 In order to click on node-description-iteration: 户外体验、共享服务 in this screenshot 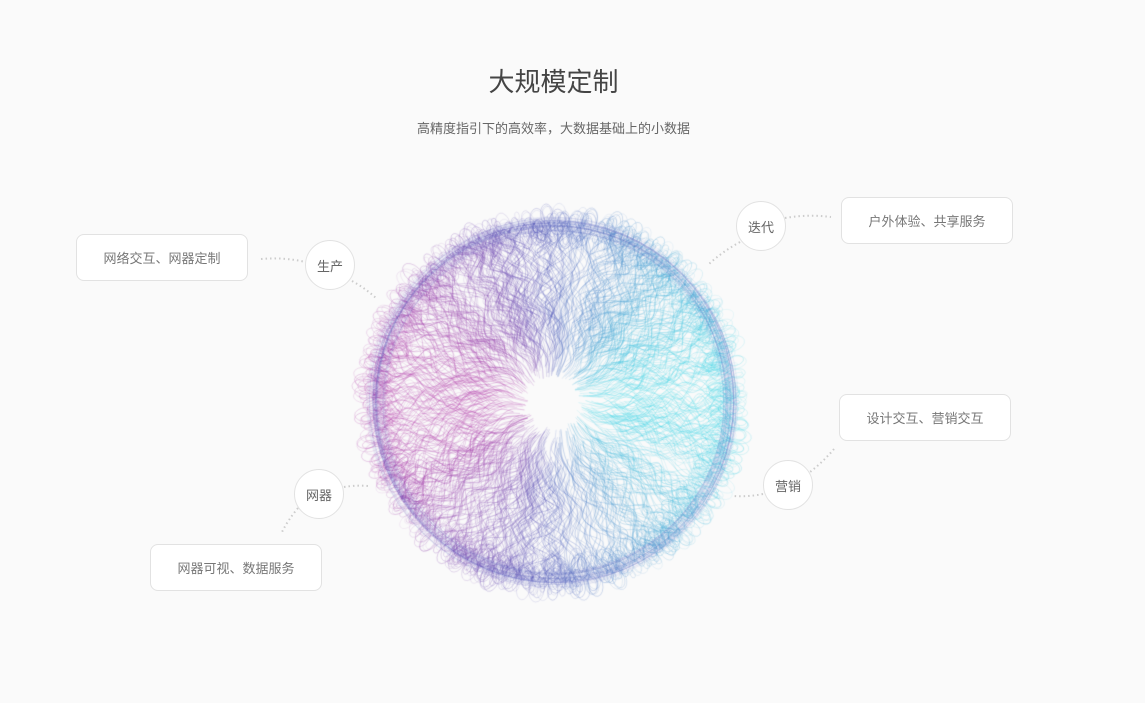, I will do `click(927, 220)`.